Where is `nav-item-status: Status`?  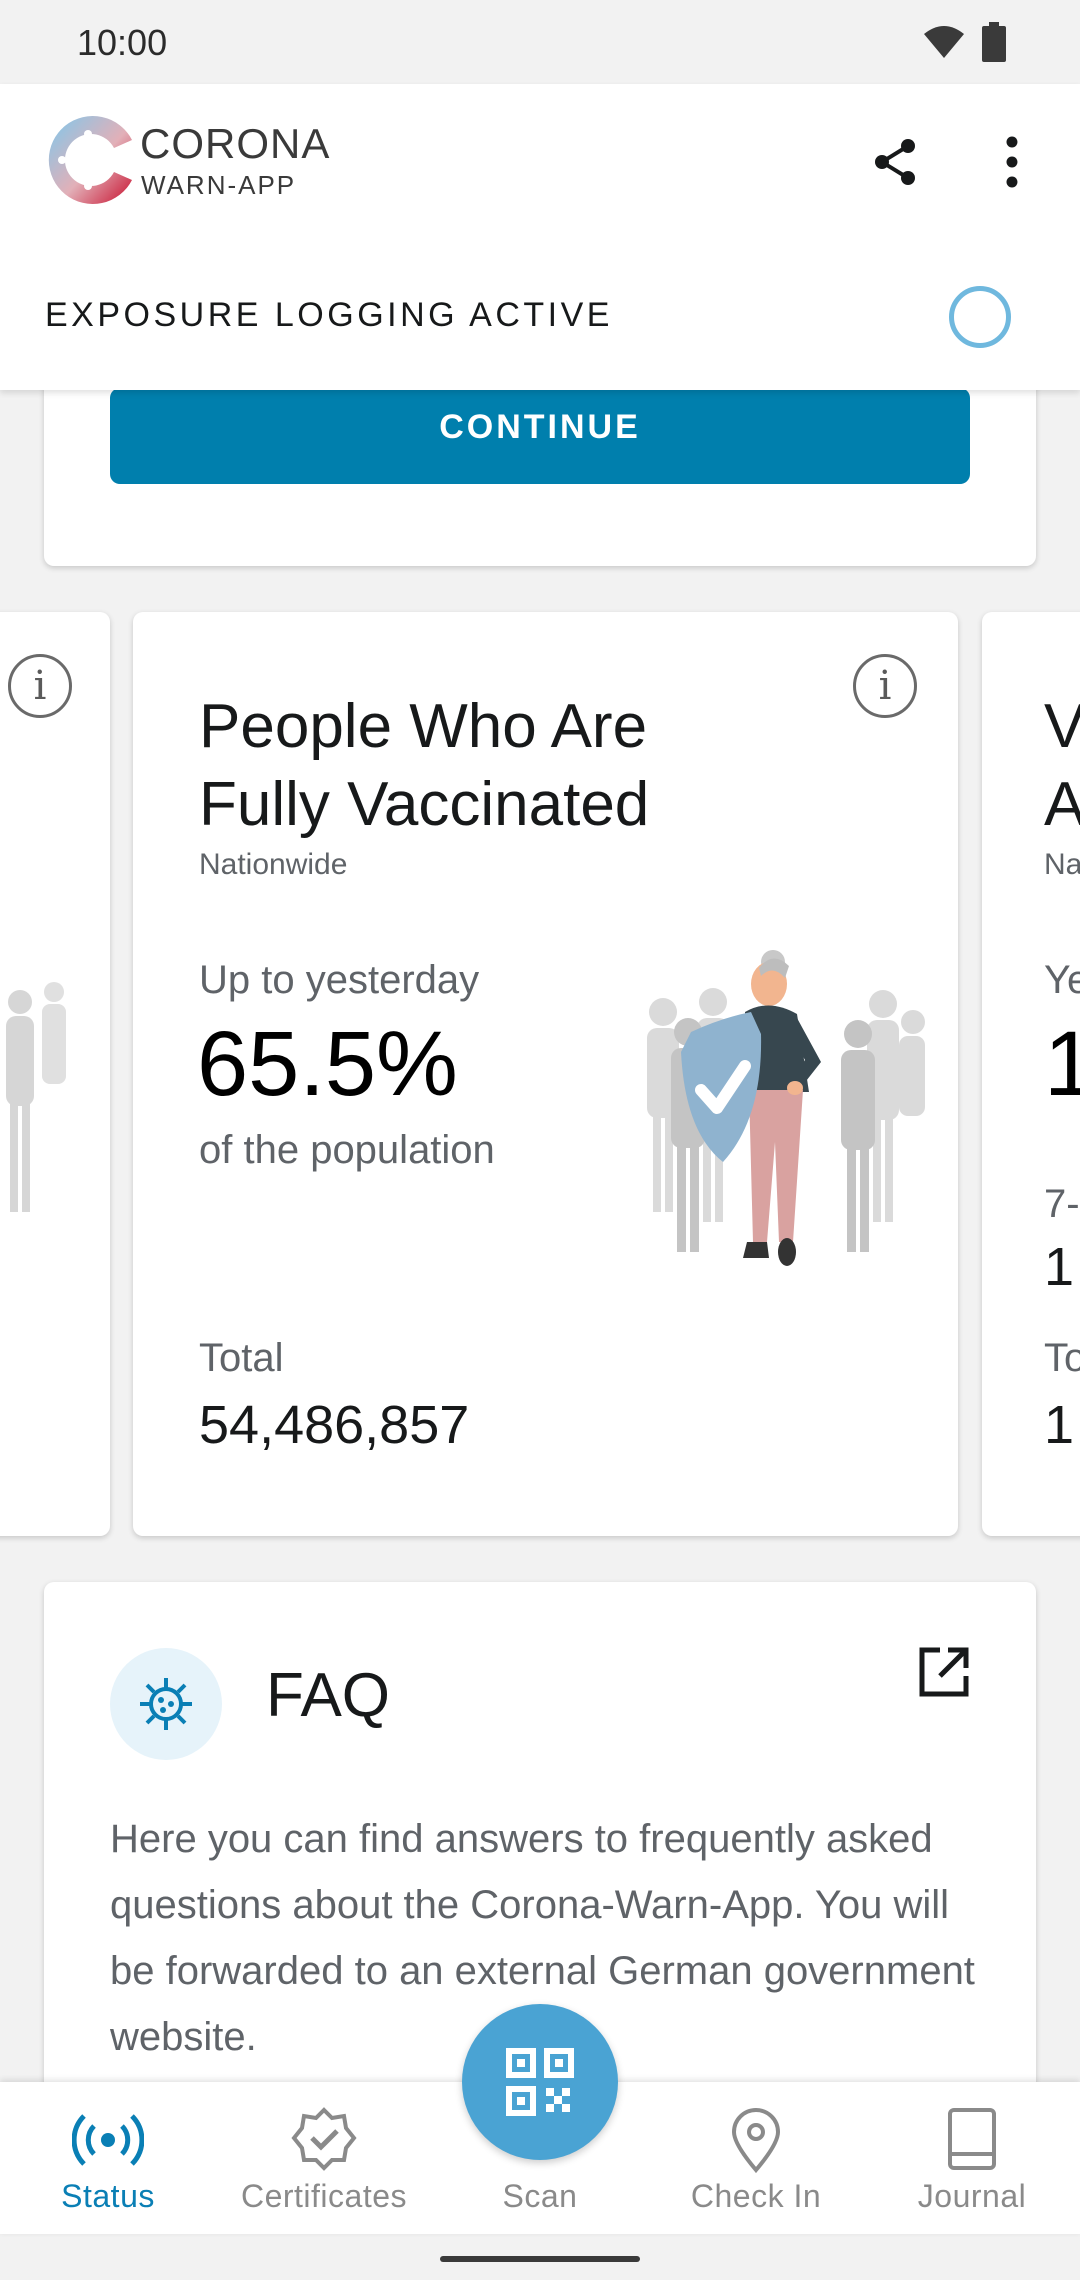 nav-item-status: Status is located at coordinates (108, 2158).